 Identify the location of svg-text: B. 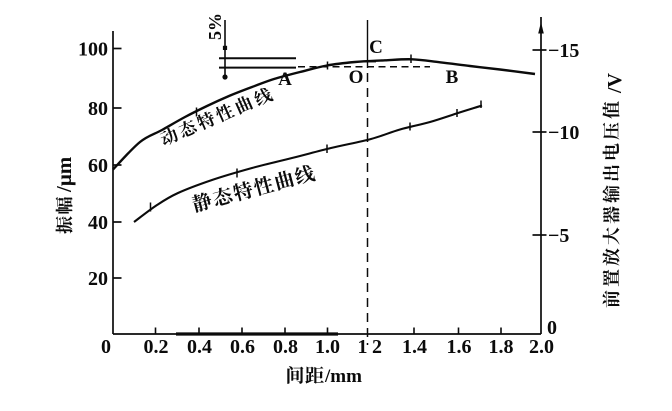
(452, 77).